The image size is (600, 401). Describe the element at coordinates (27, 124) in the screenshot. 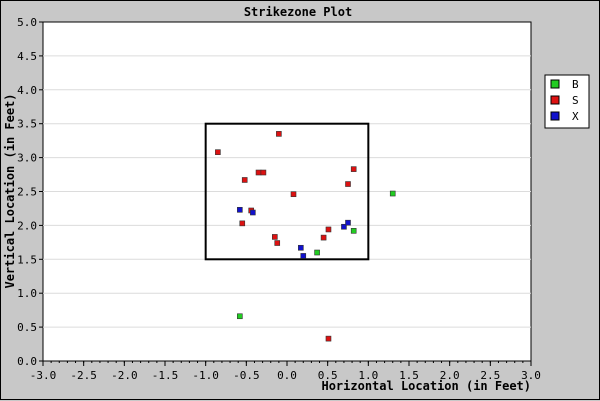

I see `y-tick-label: 3.5` at that location.